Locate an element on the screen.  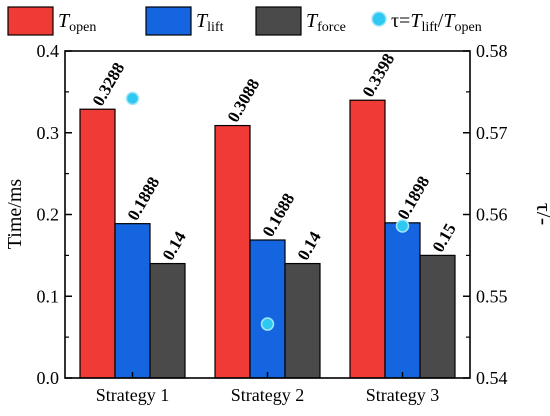
y-tick-label: 0.3 is located at coordinates (48, 133).